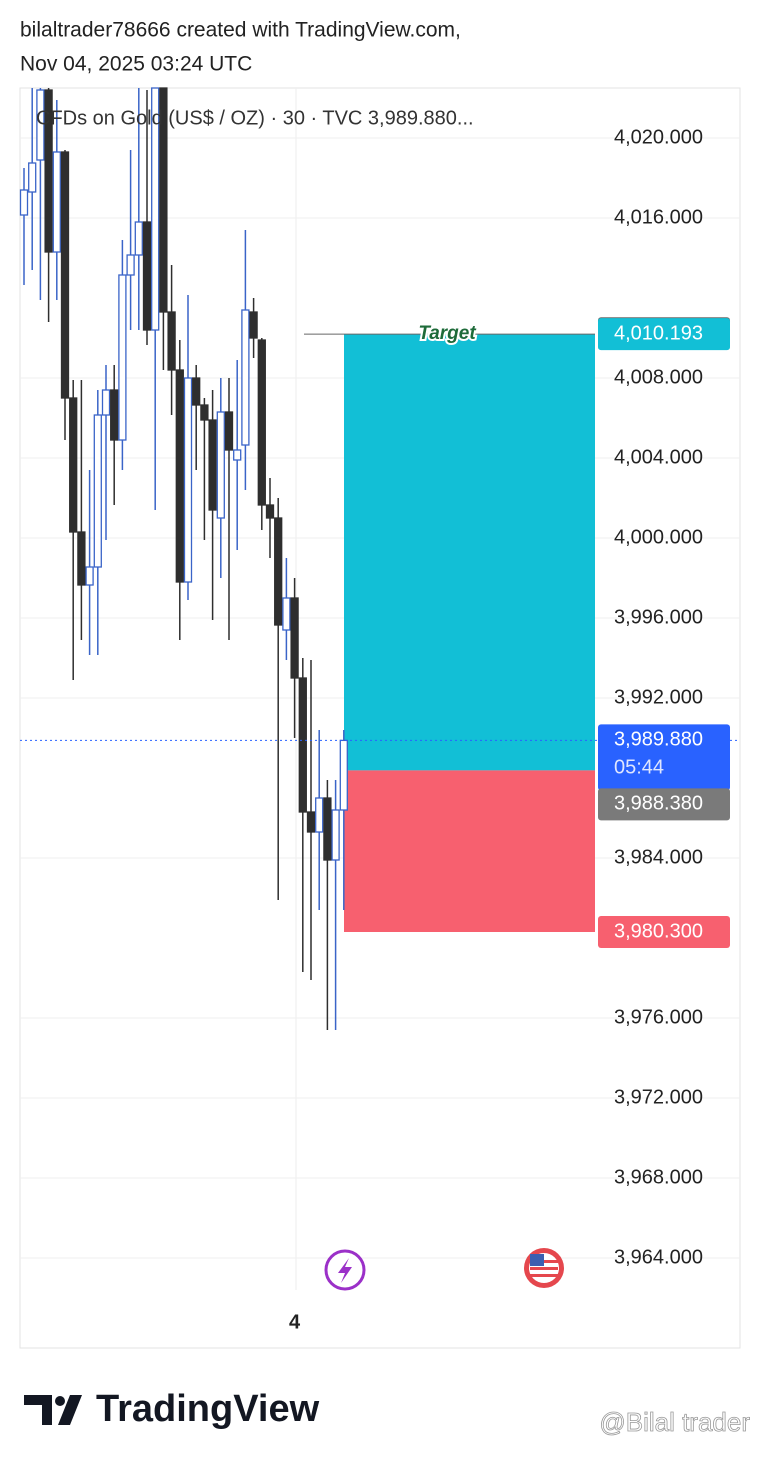  What do you see at coordinates (658, 857) in the screenshot?
I see `y-tick-label: 3,984.000` at bounding box center [658, 857].